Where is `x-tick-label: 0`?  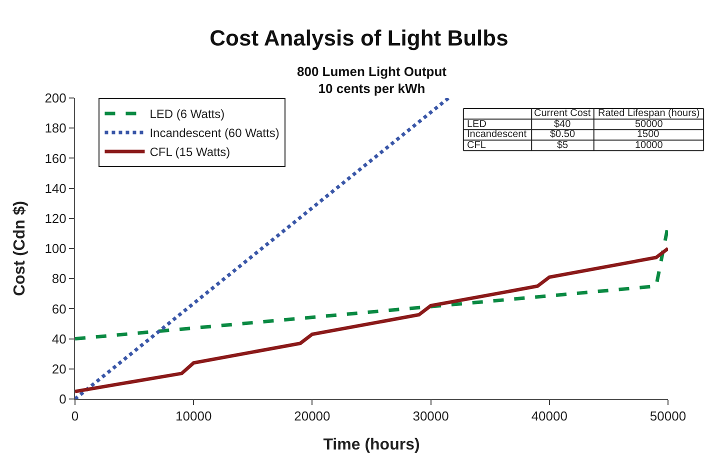
x-tick-label: 0 is located at coordinates (75, 416).